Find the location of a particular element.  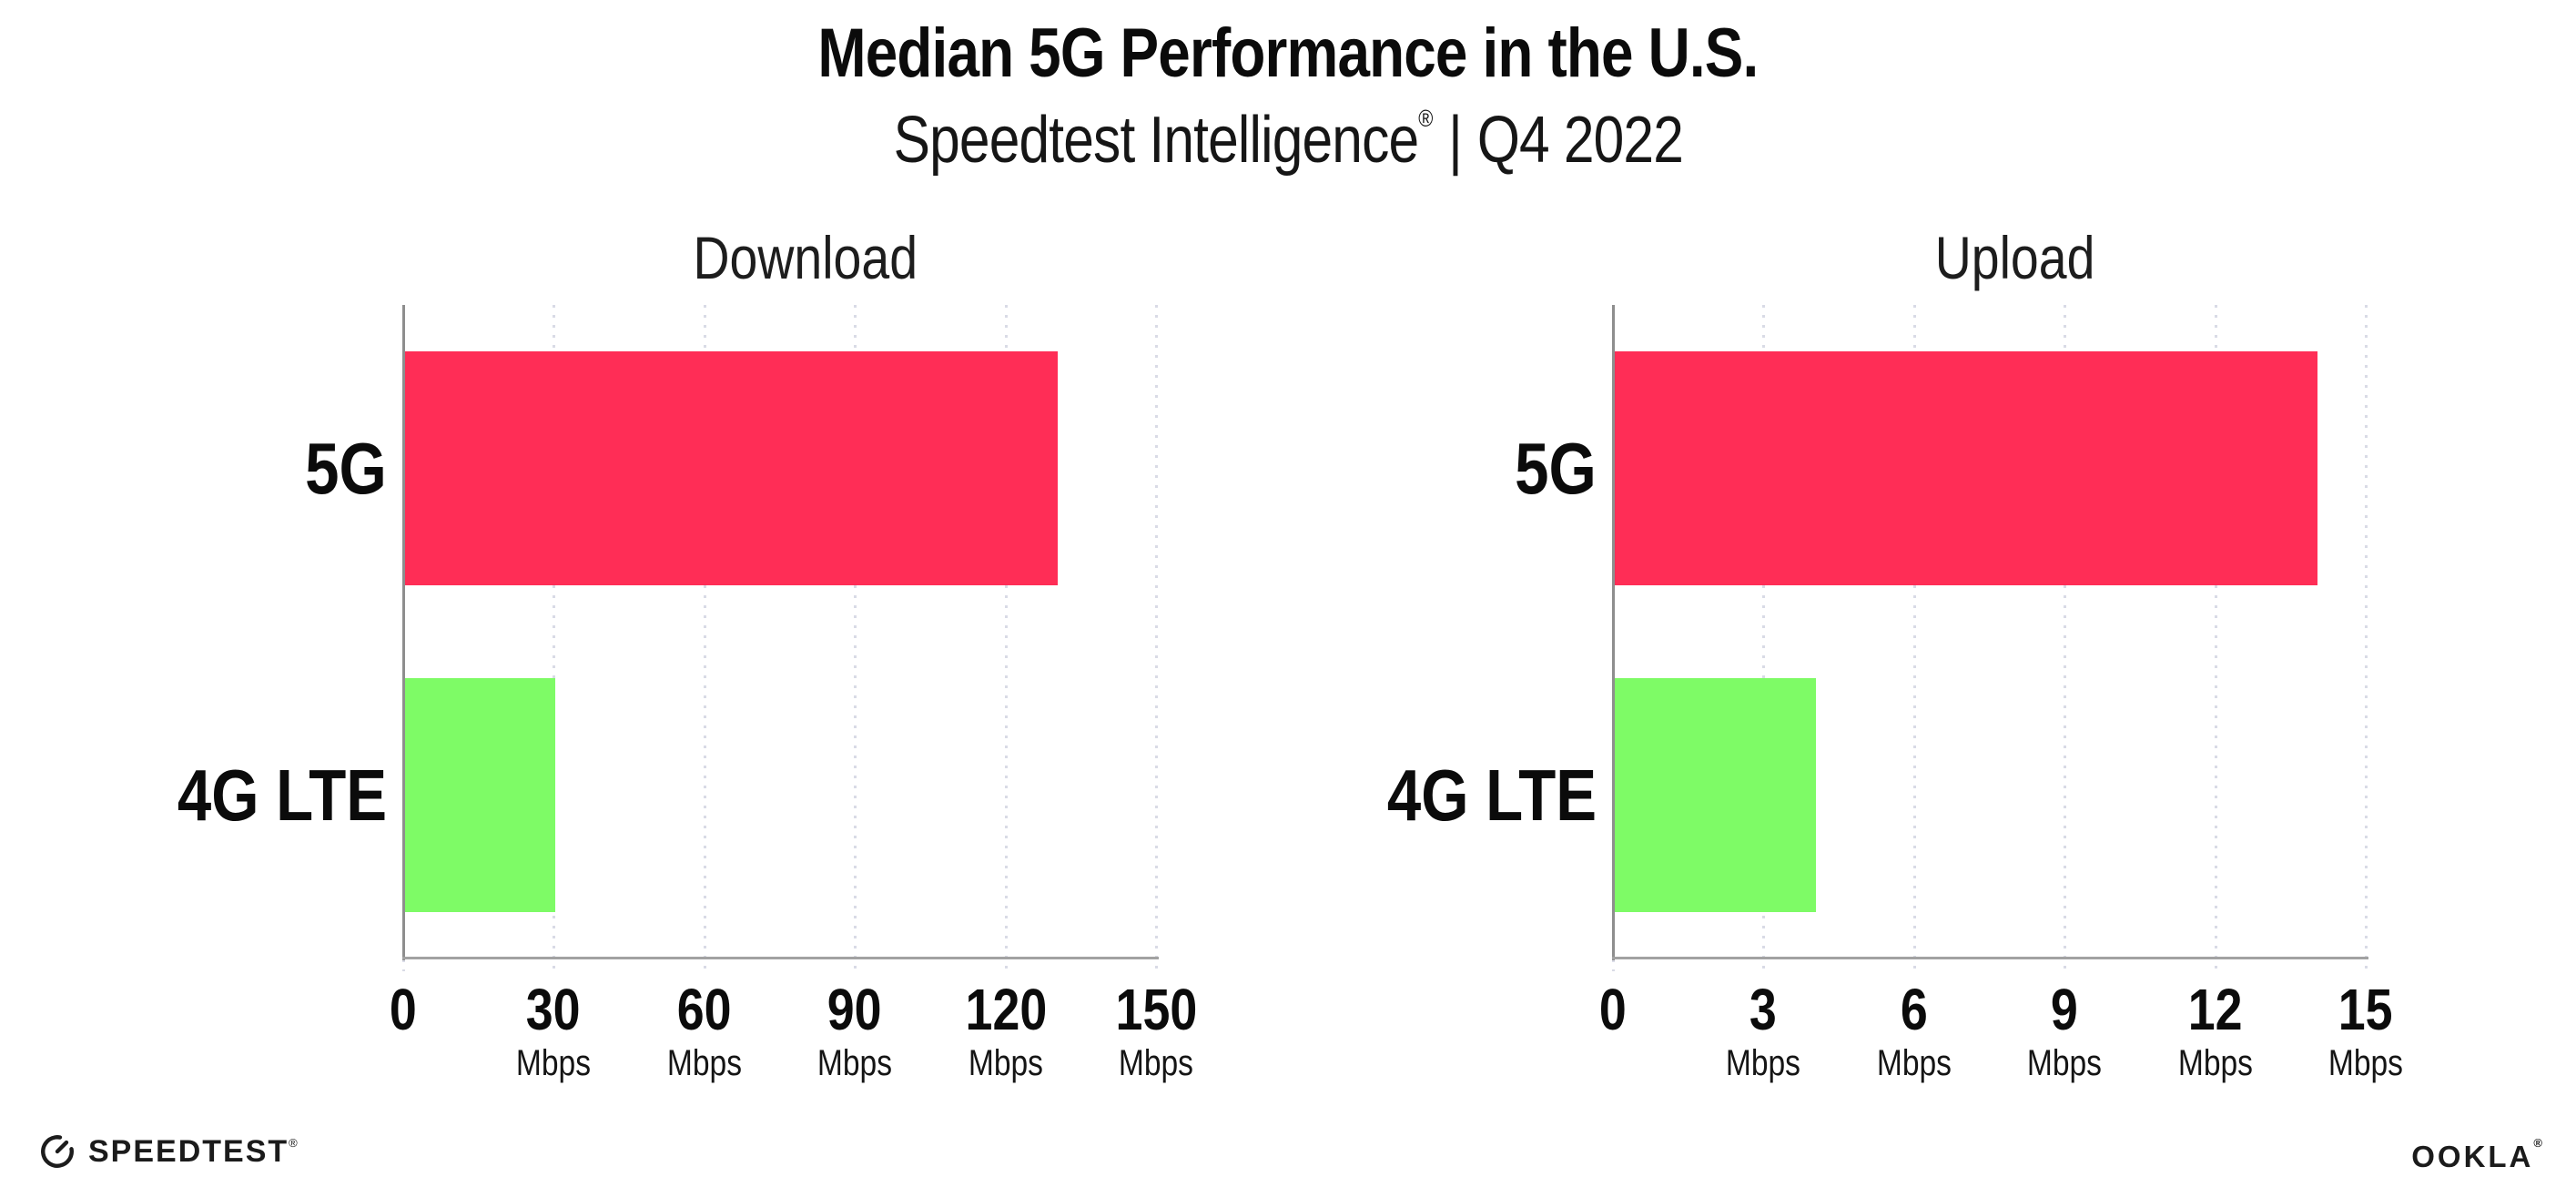

gridline-12-mbps is located at coordinates (2216, 638).